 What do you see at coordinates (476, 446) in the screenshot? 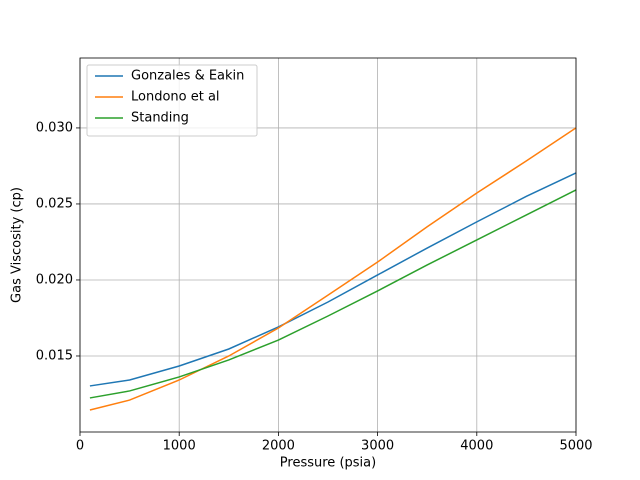
I see `x-tick-label: 4000` at bounding box center [476, 446].